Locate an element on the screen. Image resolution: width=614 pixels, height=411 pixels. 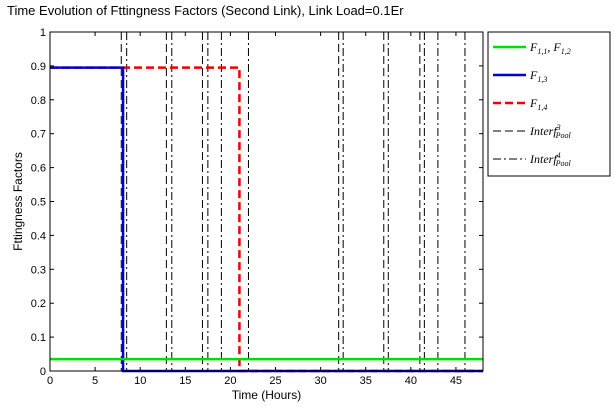
y-tick-label: 0.1 is located at coordinates (38, 338).